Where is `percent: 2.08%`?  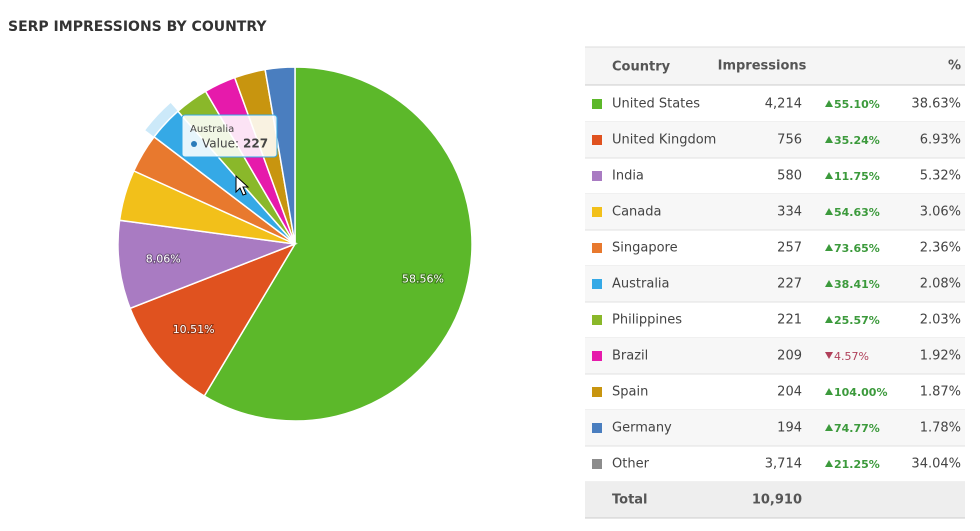 percent: 2.08% is located at coordinates (940, 284).